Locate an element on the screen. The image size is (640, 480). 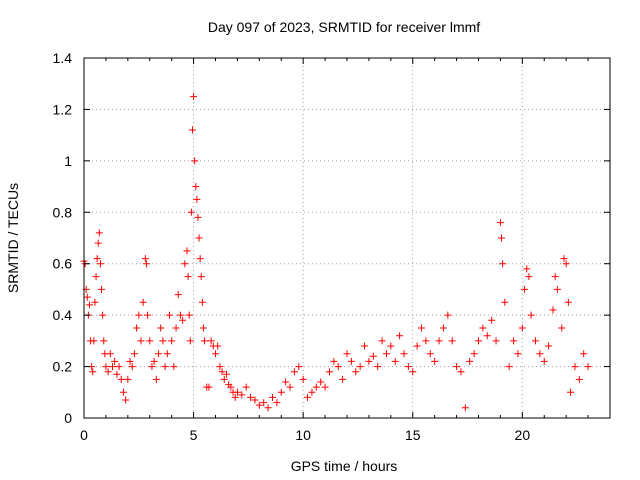
x-tick-label: 5 is located at coordinates (194, 435).